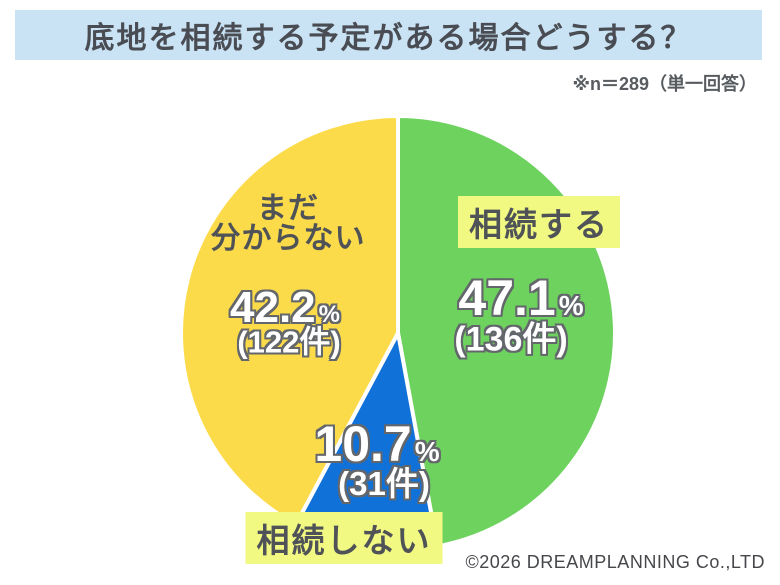  What do you see at coordinates (615, 562) in the screenshot?
I see `copyright: ©2026 DREAMPLANNING Co.,LTD` at bounding box center [615, 562].